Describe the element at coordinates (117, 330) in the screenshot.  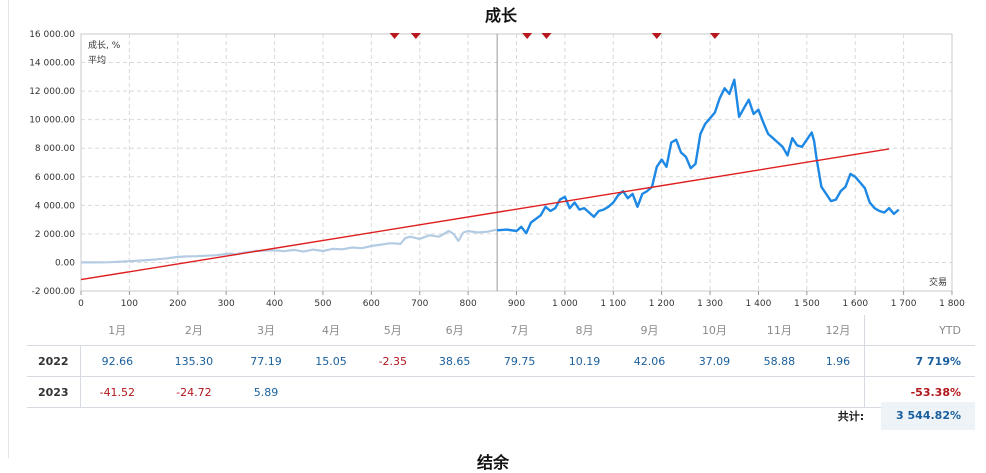
I see `month-header: 1月` at that location.